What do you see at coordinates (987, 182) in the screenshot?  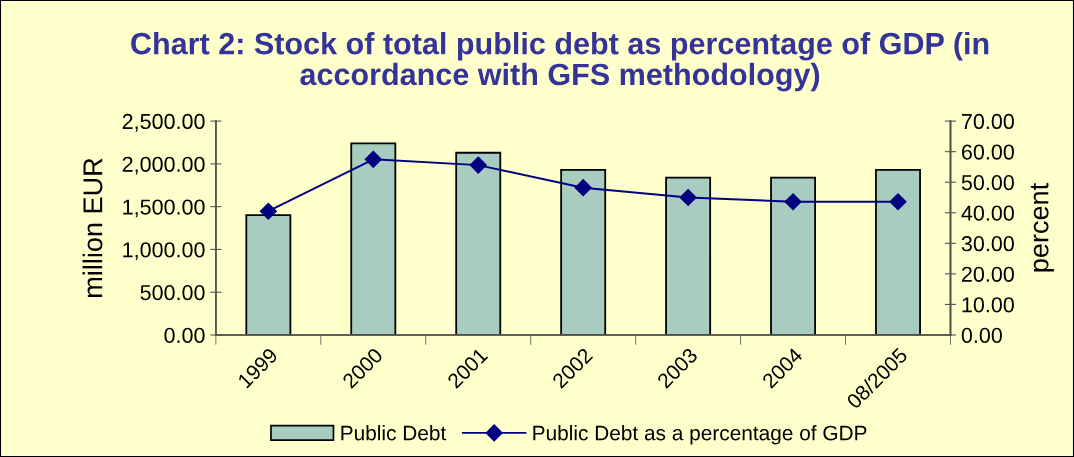 I see `y2-tick-label: 50.00` at bounding box center [987, 182].